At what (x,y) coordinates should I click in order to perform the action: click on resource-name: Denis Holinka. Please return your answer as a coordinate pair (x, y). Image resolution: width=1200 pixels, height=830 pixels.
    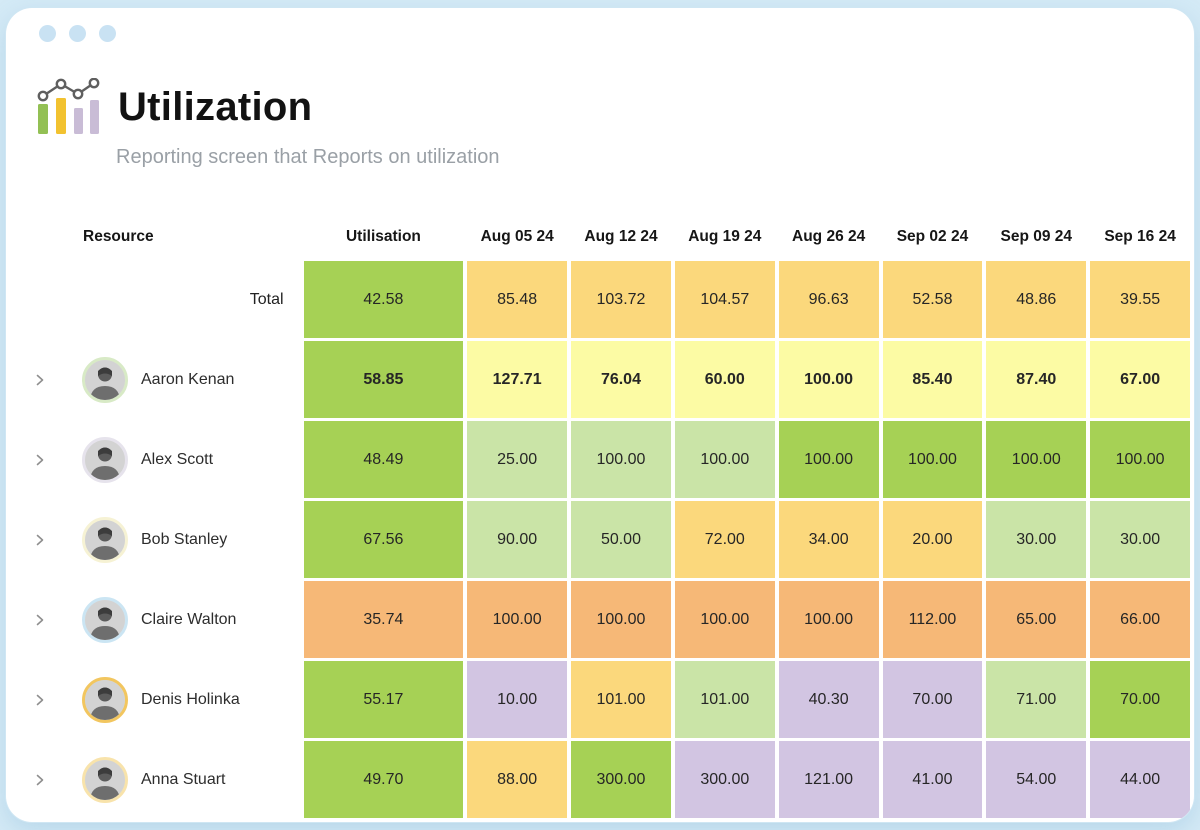
    Looking at the image, I should click on (190, 699).